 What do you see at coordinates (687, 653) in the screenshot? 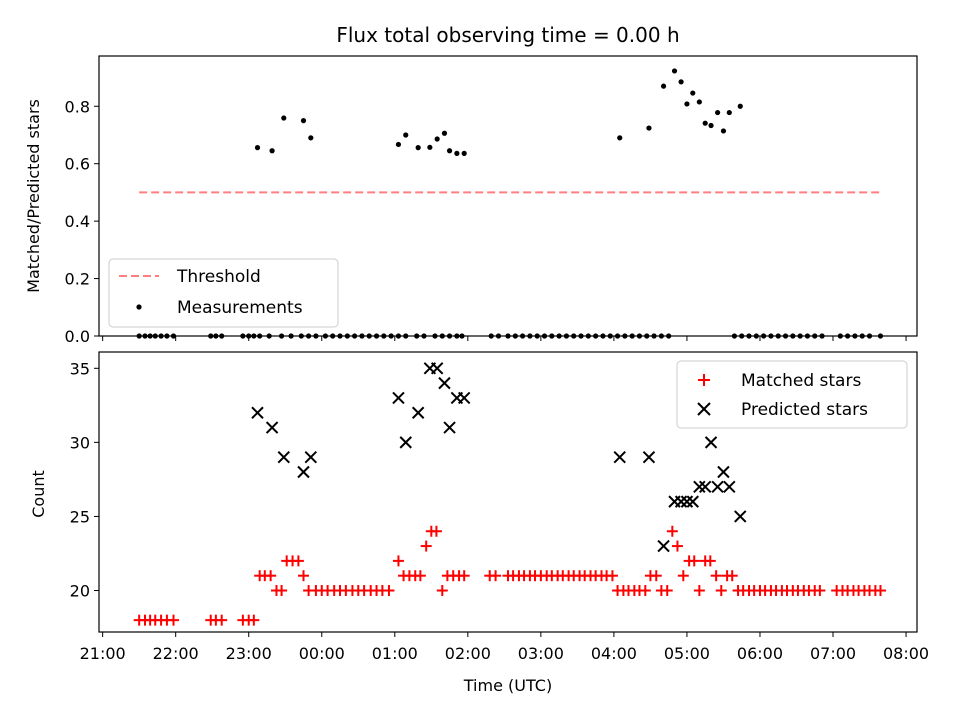
I see `x-tick-label: 05:00` at bounding box center [687, 653].